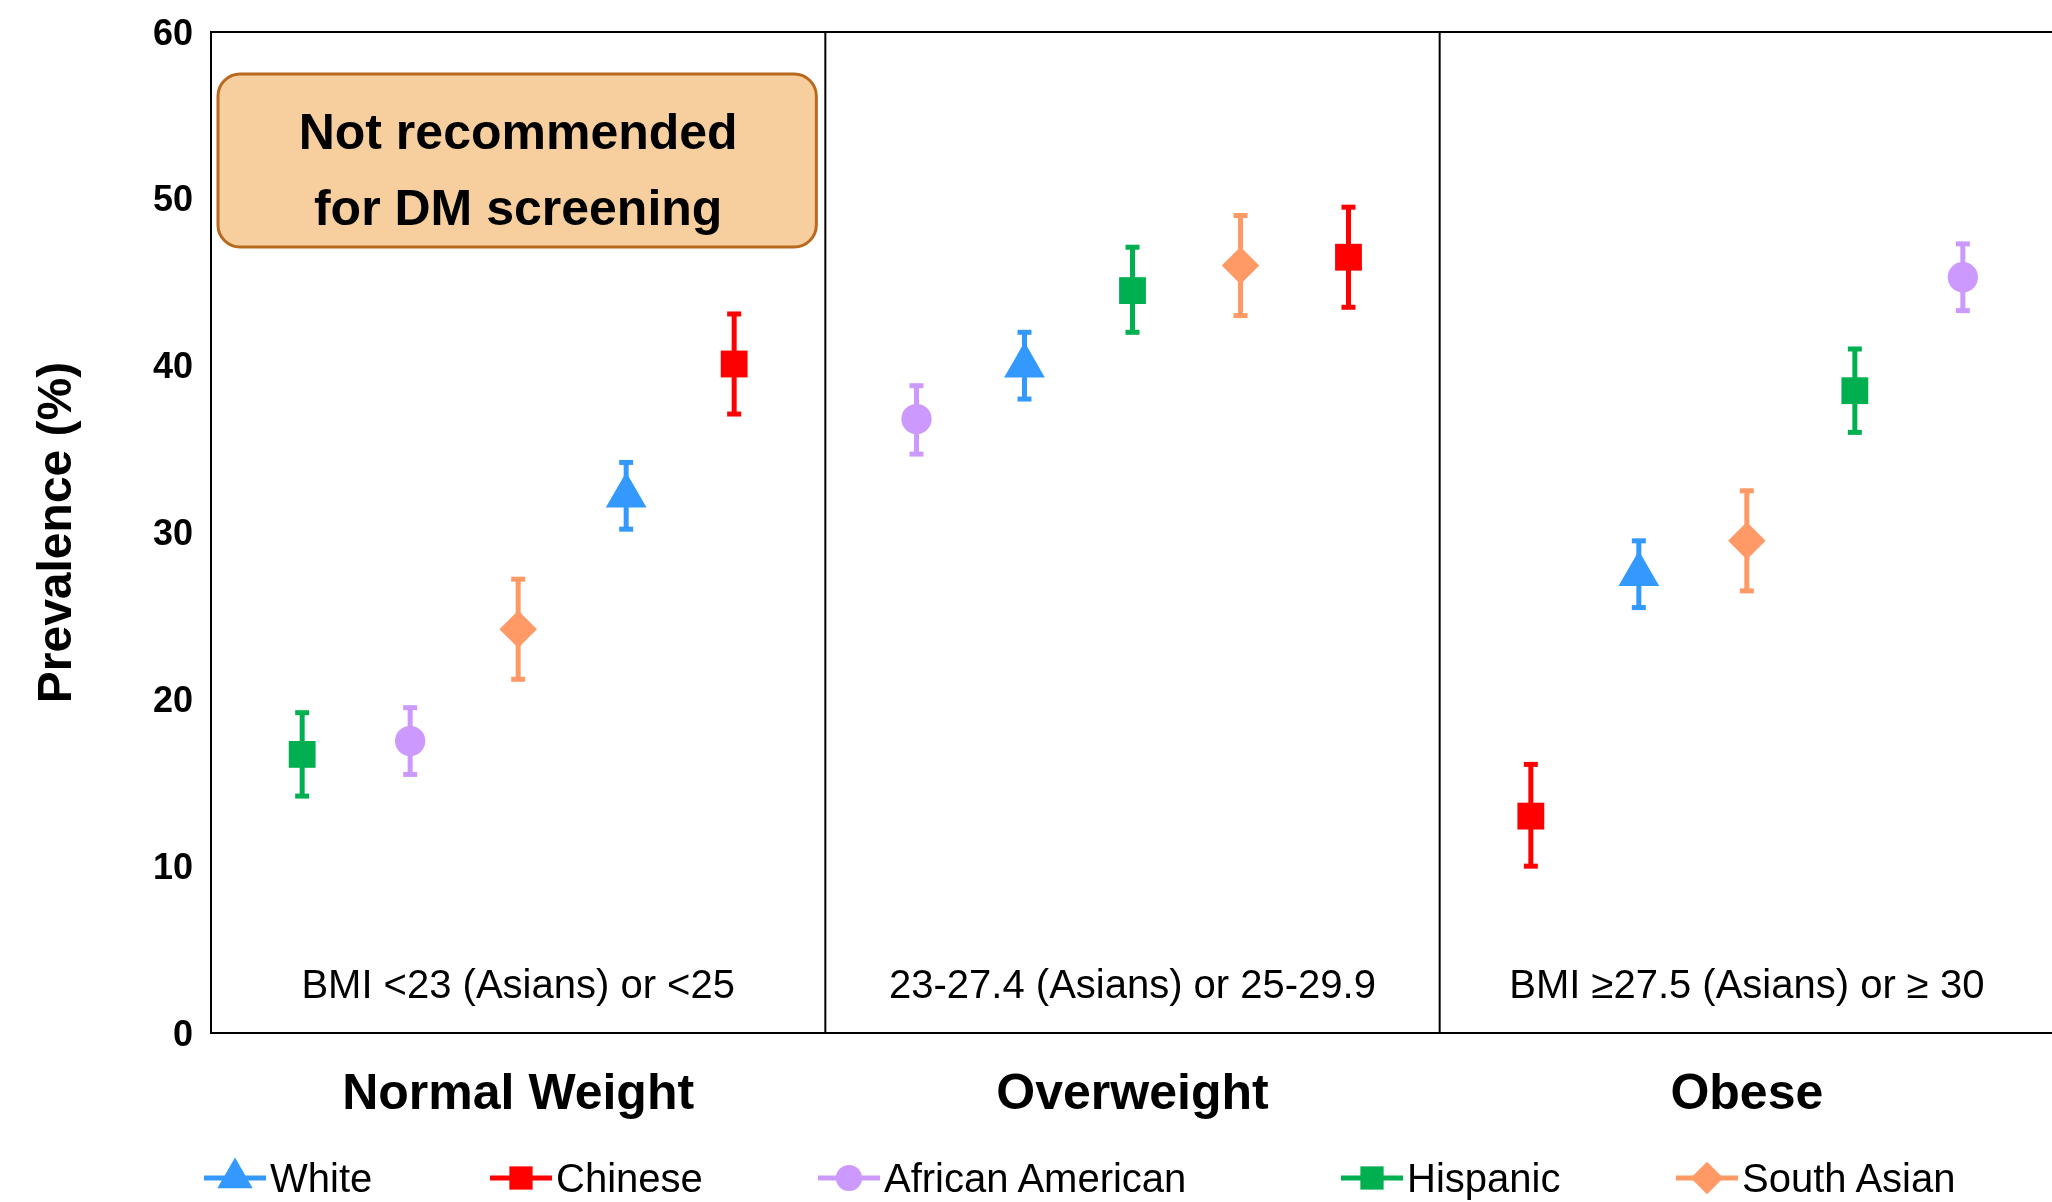  Describe the element at coordinates (1132, 984) in the screenshot. I see `annotation: 23-27.4 (Asians) or 25-29.9` at that location.